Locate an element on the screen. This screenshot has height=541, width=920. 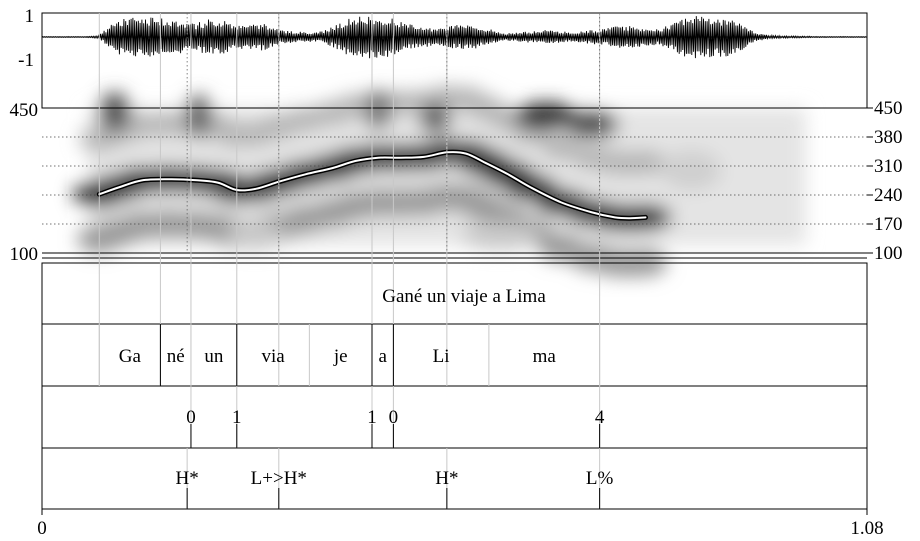
time-axis-end-label: 1.08 is located at coordinates (866, 528).